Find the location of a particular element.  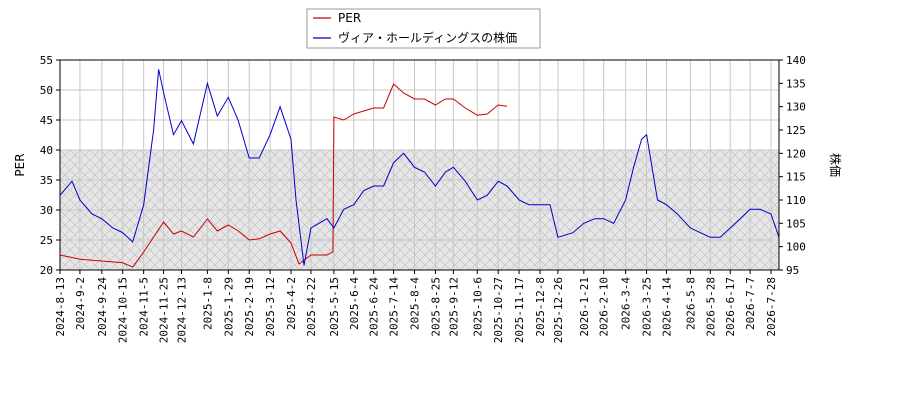

legend-label-per: PER is located at coordinates (349, 18).